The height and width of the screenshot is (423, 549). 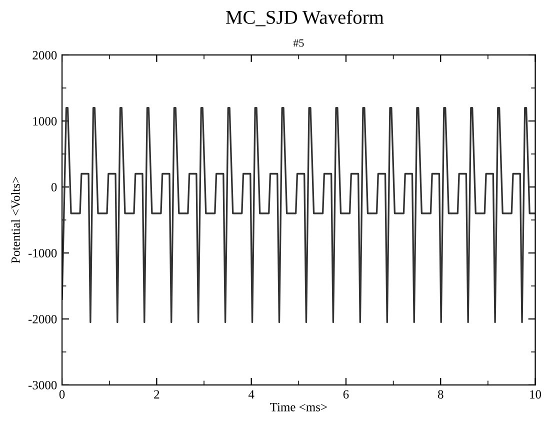 I want to click on y-tick-label: 0, so click(x=54, y=187).